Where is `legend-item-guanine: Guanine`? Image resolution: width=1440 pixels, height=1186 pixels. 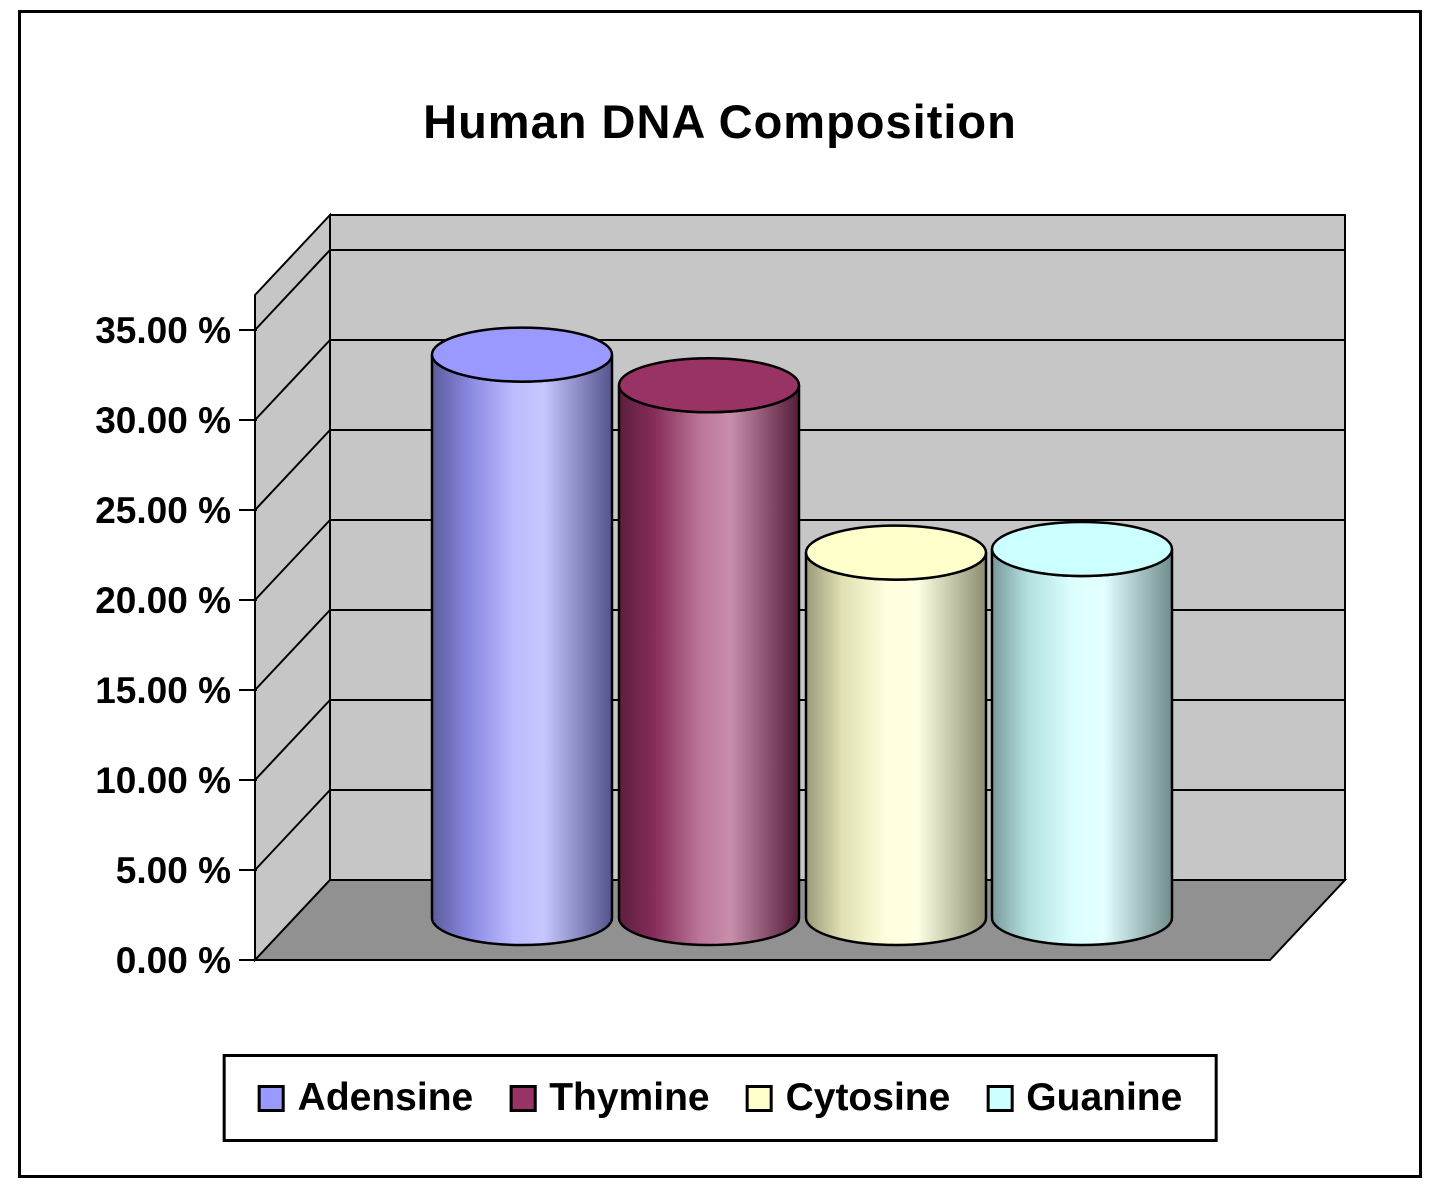 legend-item-guanine: Guanine is located at coordinates (1084, 1098).